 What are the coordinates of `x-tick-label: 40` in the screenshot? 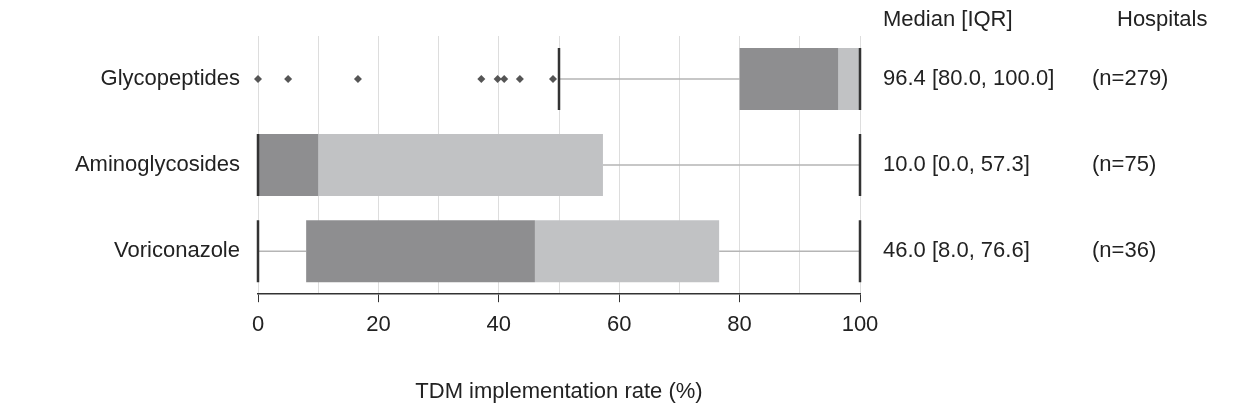 It's located at (499, 324).